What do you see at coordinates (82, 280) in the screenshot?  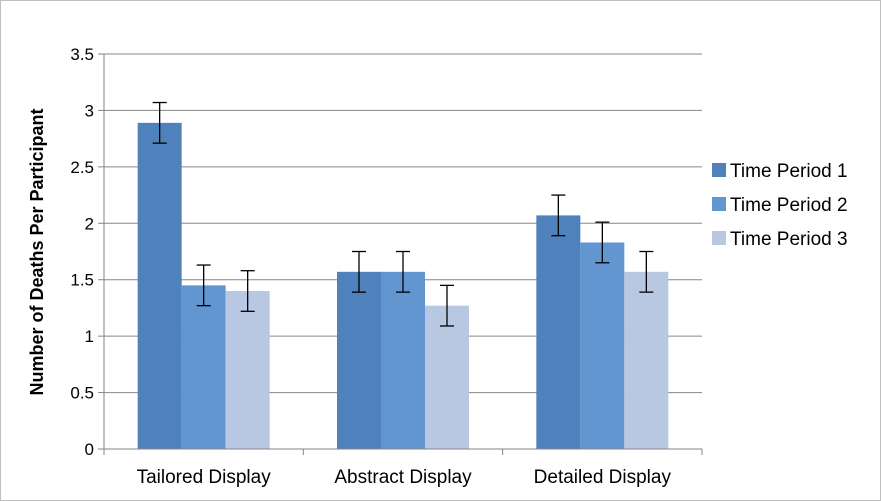 I see `y-tick-label: 1.5` at bounding box center [82, 280].